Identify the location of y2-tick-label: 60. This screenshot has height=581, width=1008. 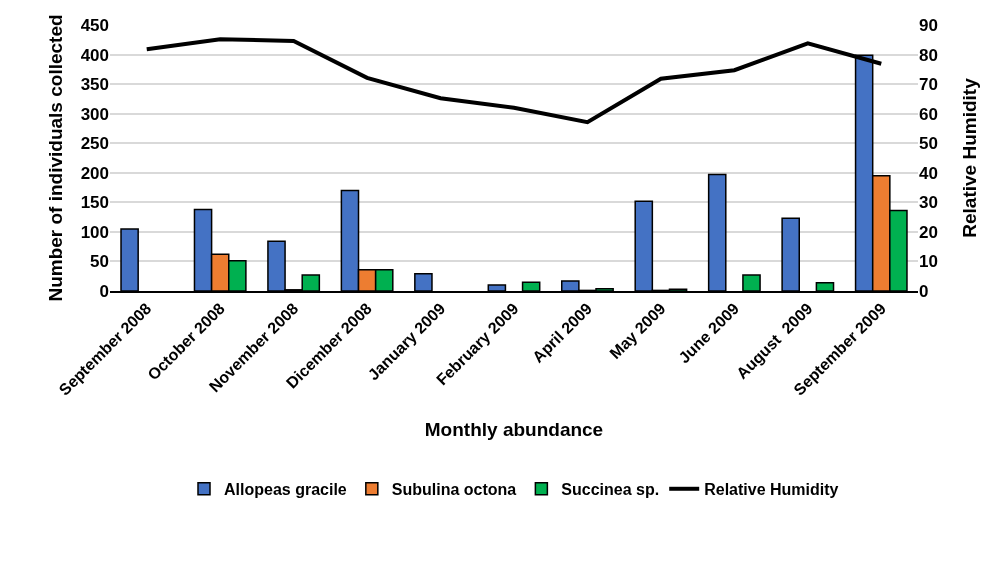
(928, 114).